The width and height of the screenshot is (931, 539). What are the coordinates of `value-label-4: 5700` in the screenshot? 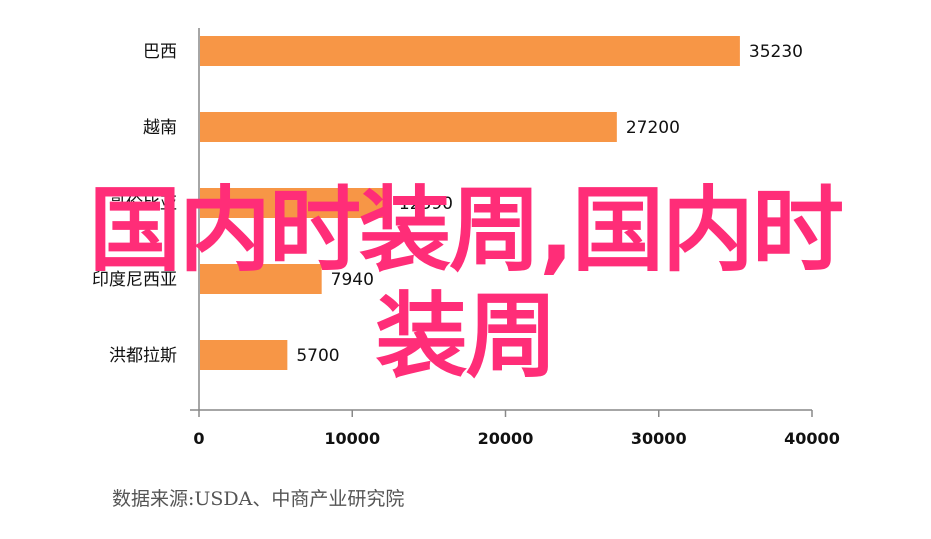 It's located at (317, 356).